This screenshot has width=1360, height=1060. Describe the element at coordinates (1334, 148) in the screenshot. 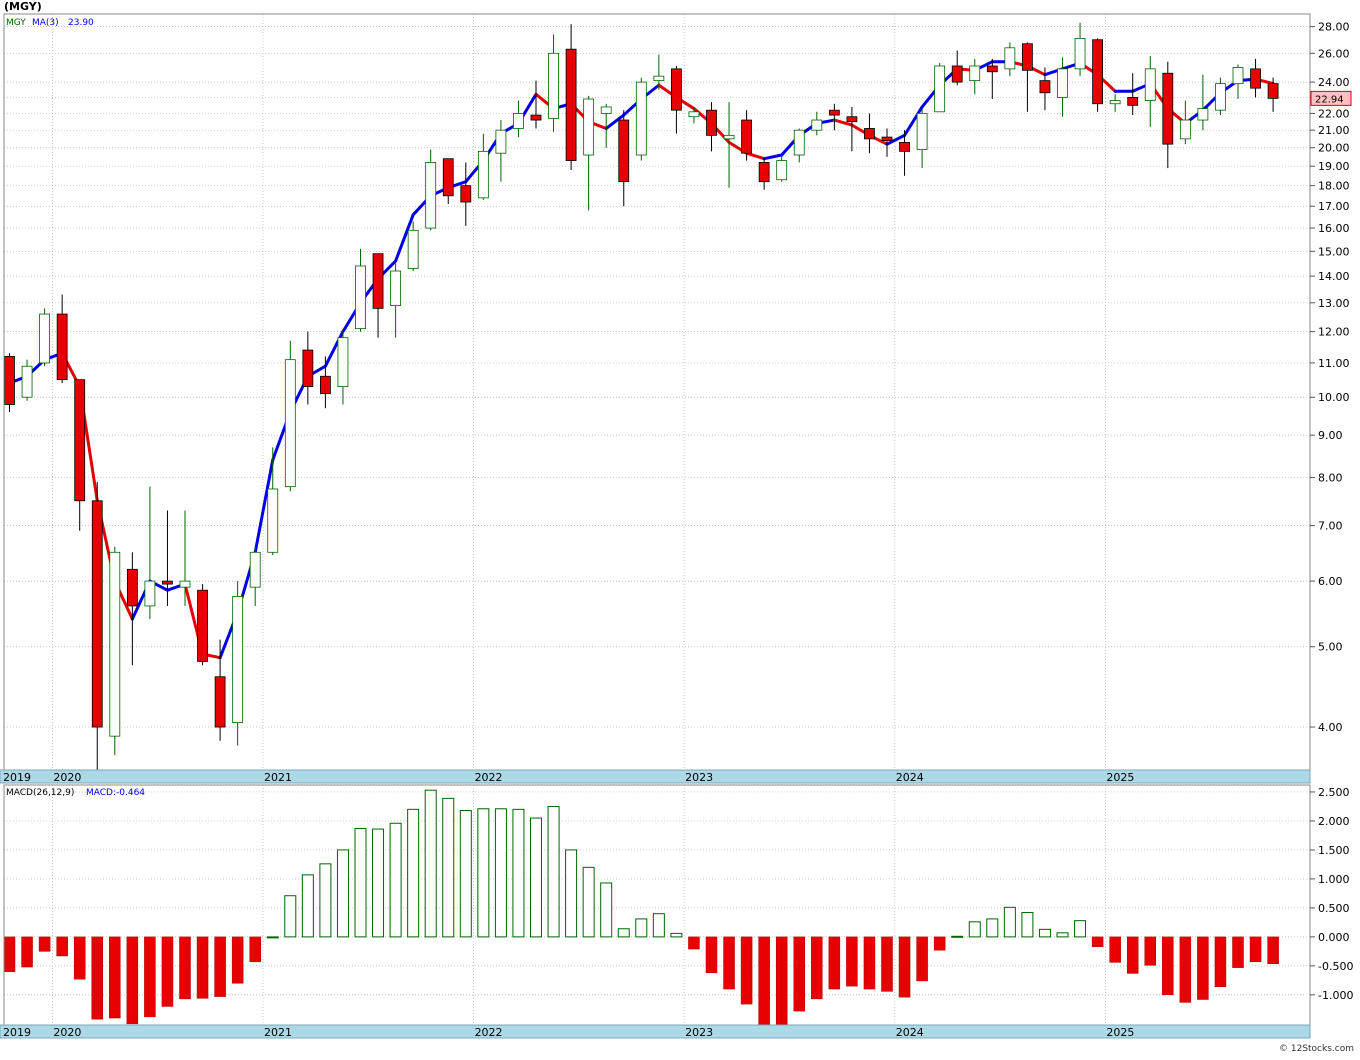

I see `price-tick-label: 20.00` at that location.